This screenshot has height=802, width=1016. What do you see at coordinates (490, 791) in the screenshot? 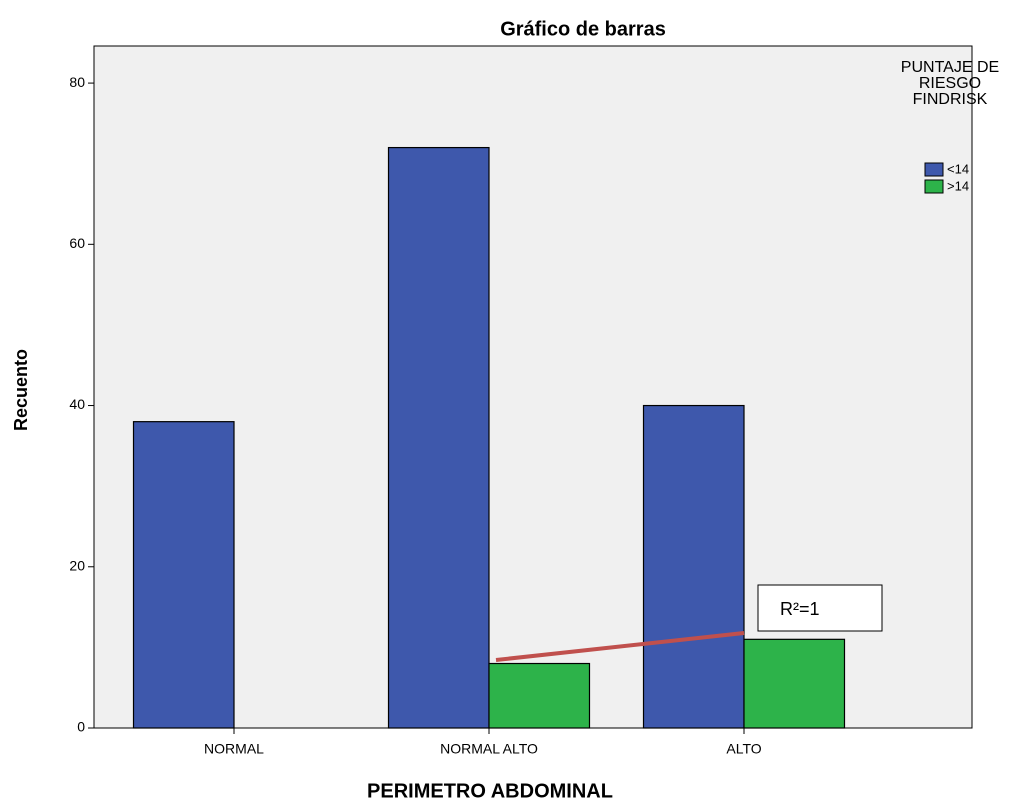
I see `x-axis-label: PERIMETRO ABDOMINAL` at bounding box center [490, 791].